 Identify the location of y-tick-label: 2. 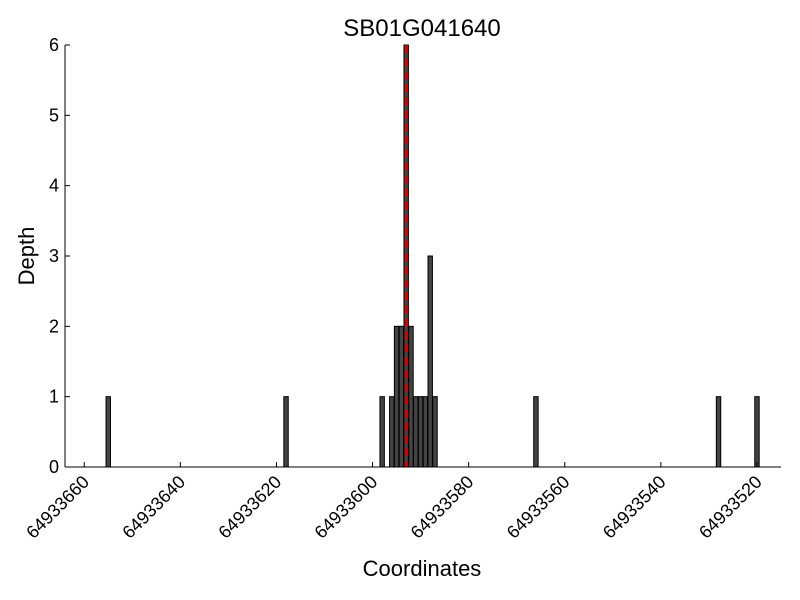
(54, 326).